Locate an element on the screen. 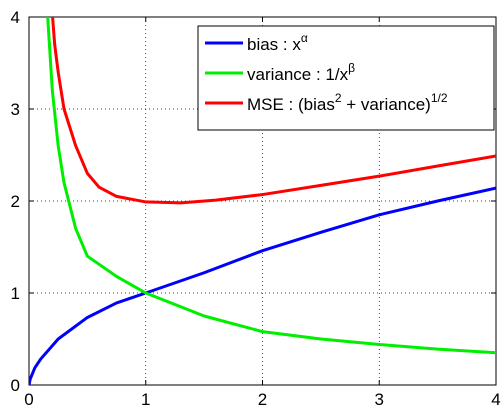  x-tick-label: 3 is located at coordinates (379, 399).